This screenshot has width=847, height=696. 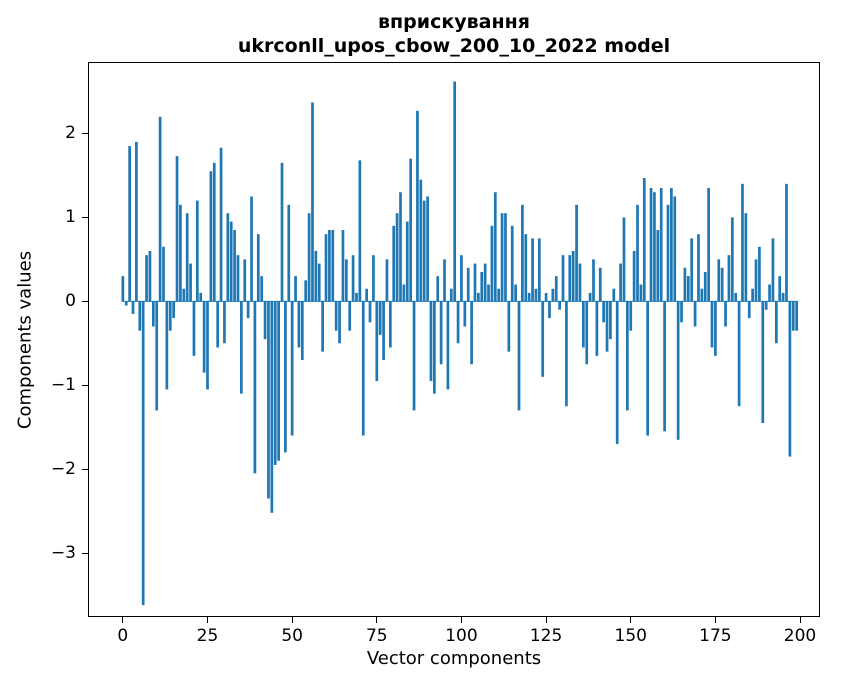 What do you see at coordinates (70, 217) in the screenshot?
I see `y-tick-label: 1` at bounding box center [70, 217].